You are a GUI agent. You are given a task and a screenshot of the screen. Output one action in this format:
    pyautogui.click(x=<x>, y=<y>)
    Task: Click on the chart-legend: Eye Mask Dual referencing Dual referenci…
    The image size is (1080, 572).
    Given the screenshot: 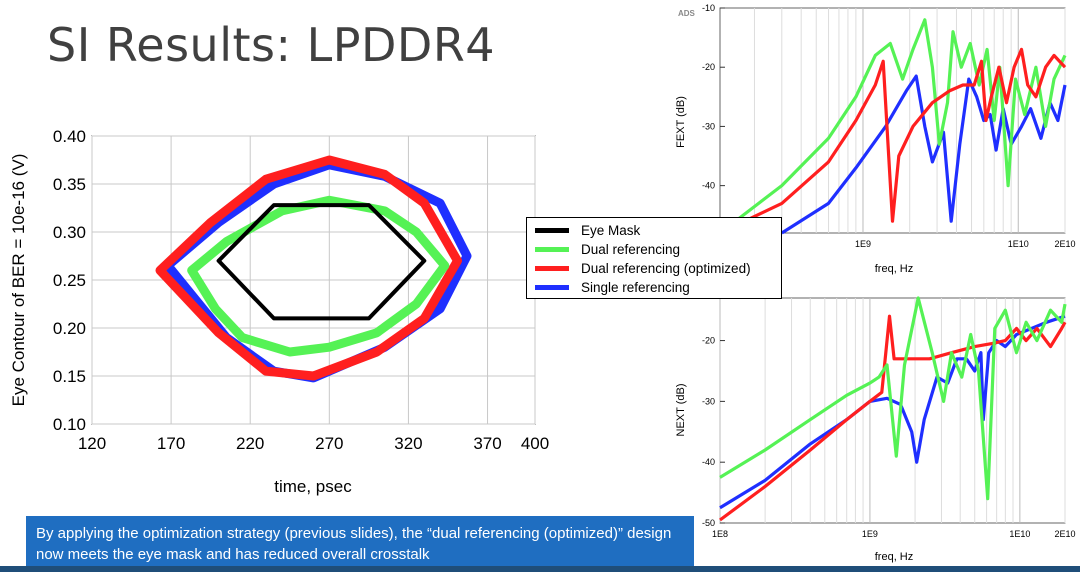 What is the action you would take?
    pyautogui.click(x=654, y=258)
    